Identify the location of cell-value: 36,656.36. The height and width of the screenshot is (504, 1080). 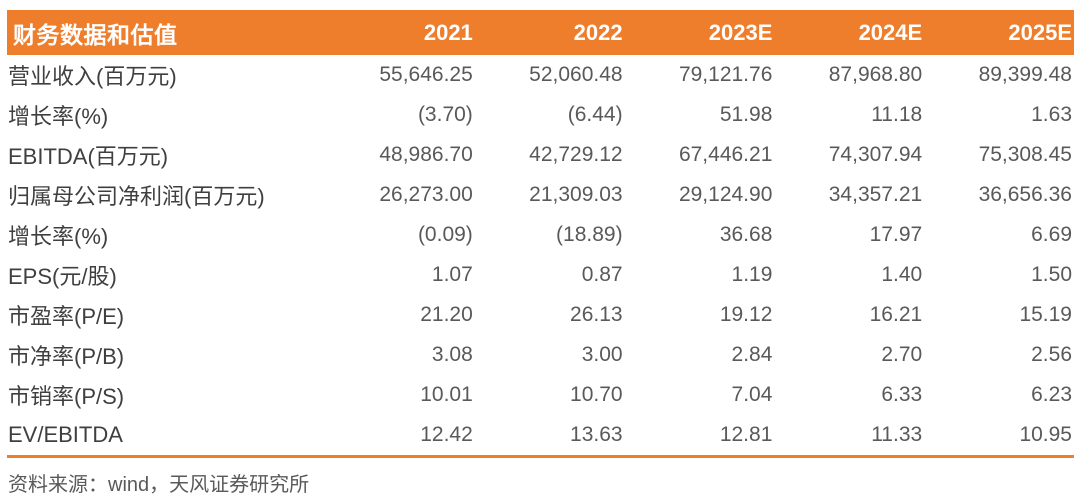
(1025, 194).